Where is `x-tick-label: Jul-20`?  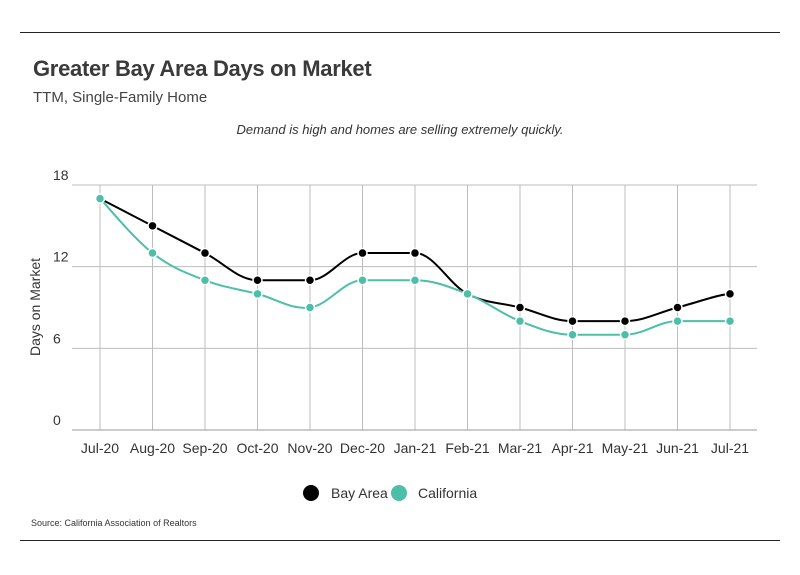
x-tick-label: Jul-20 is located at coordinates (100, 448).